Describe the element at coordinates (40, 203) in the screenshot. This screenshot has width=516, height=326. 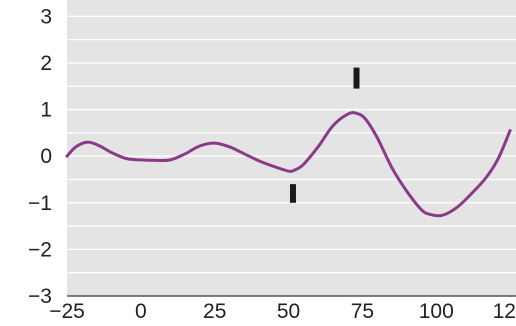
I see `y-tick-label: −1` at that location.